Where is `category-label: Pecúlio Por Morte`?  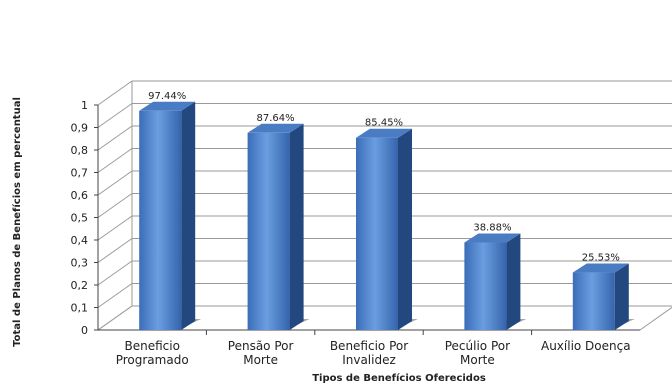 category-label: Pecúlio Por Morte is located at coordinates (477, 353).